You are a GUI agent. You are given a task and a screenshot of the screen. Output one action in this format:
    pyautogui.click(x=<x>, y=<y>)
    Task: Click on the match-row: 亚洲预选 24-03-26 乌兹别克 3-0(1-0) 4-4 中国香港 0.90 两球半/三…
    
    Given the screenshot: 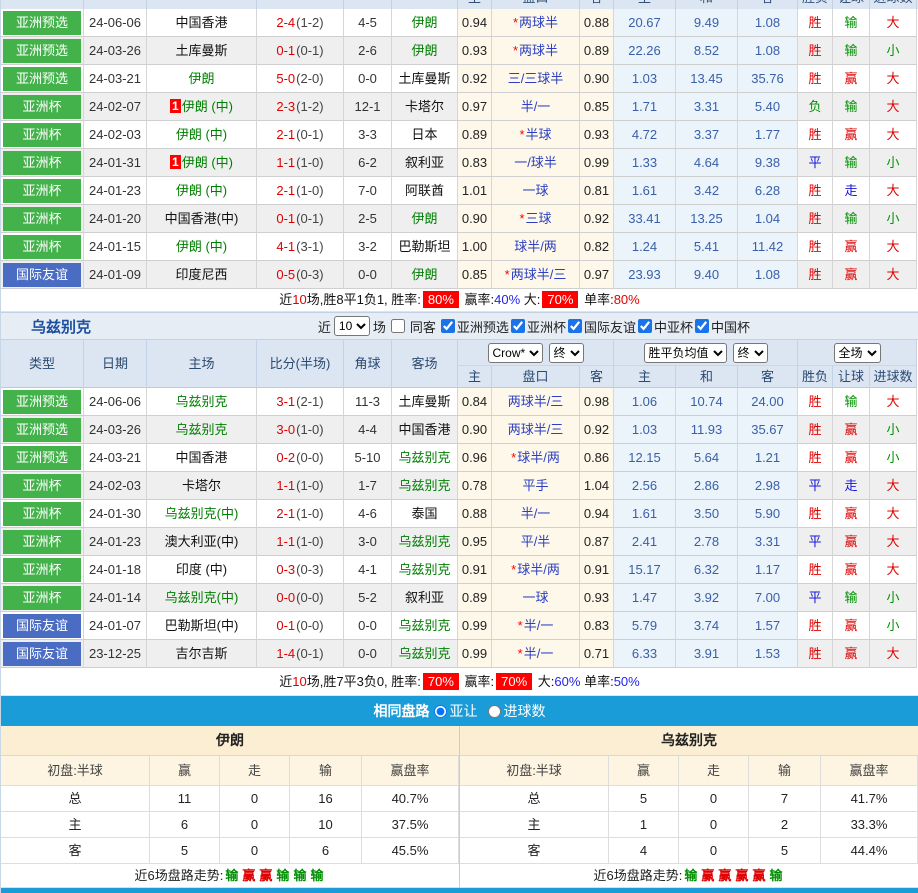 What is the action you would take?
    pyautogui.click(x=459, y=430)
    